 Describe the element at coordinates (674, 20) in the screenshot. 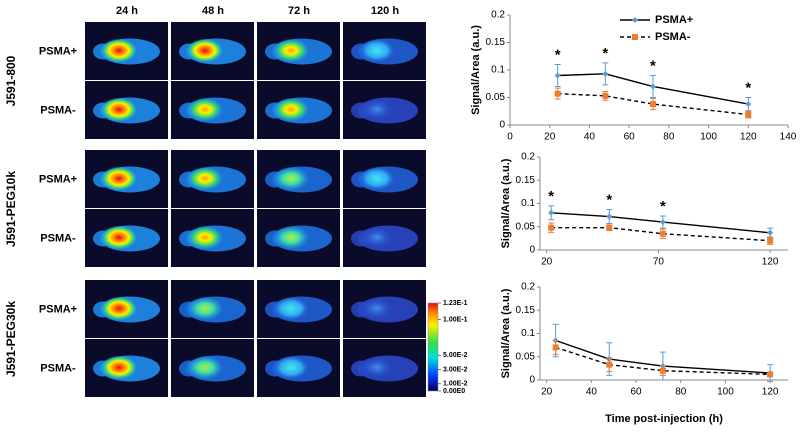

I see `legend-label: PSMA+` at that location.